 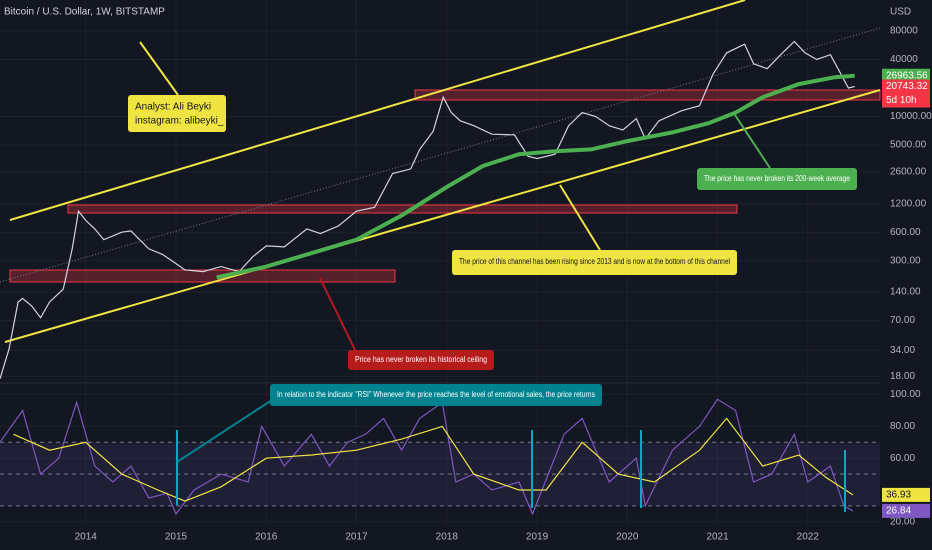 What do you see at coordinates (900, 12) in the screenshot?
I see `y-unit: USD` at bounding box center [900, 12].